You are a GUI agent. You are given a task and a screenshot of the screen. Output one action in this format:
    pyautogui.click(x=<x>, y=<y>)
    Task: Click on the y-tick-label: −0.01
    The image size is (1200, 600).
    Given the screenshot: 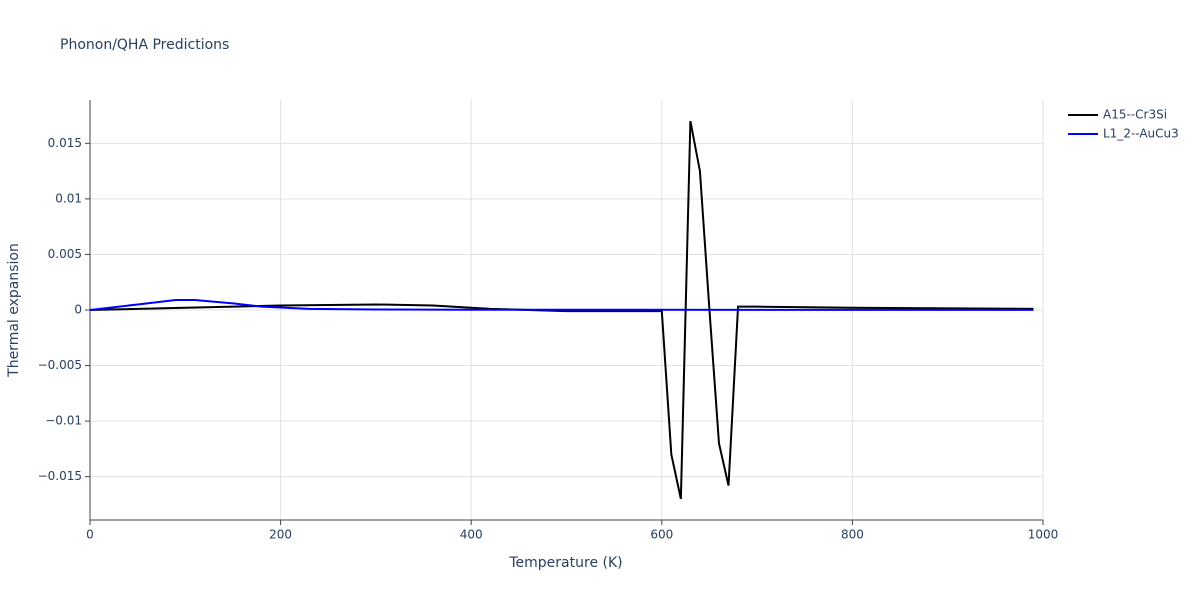 What is the action you would take?
    pyautogui.click(x=63, y=421)
    